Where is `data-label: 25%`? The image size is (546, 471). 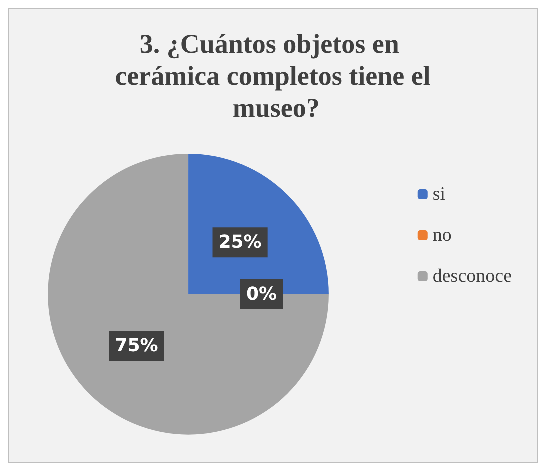
data-label: 25% is located at coordinates (240, 243).